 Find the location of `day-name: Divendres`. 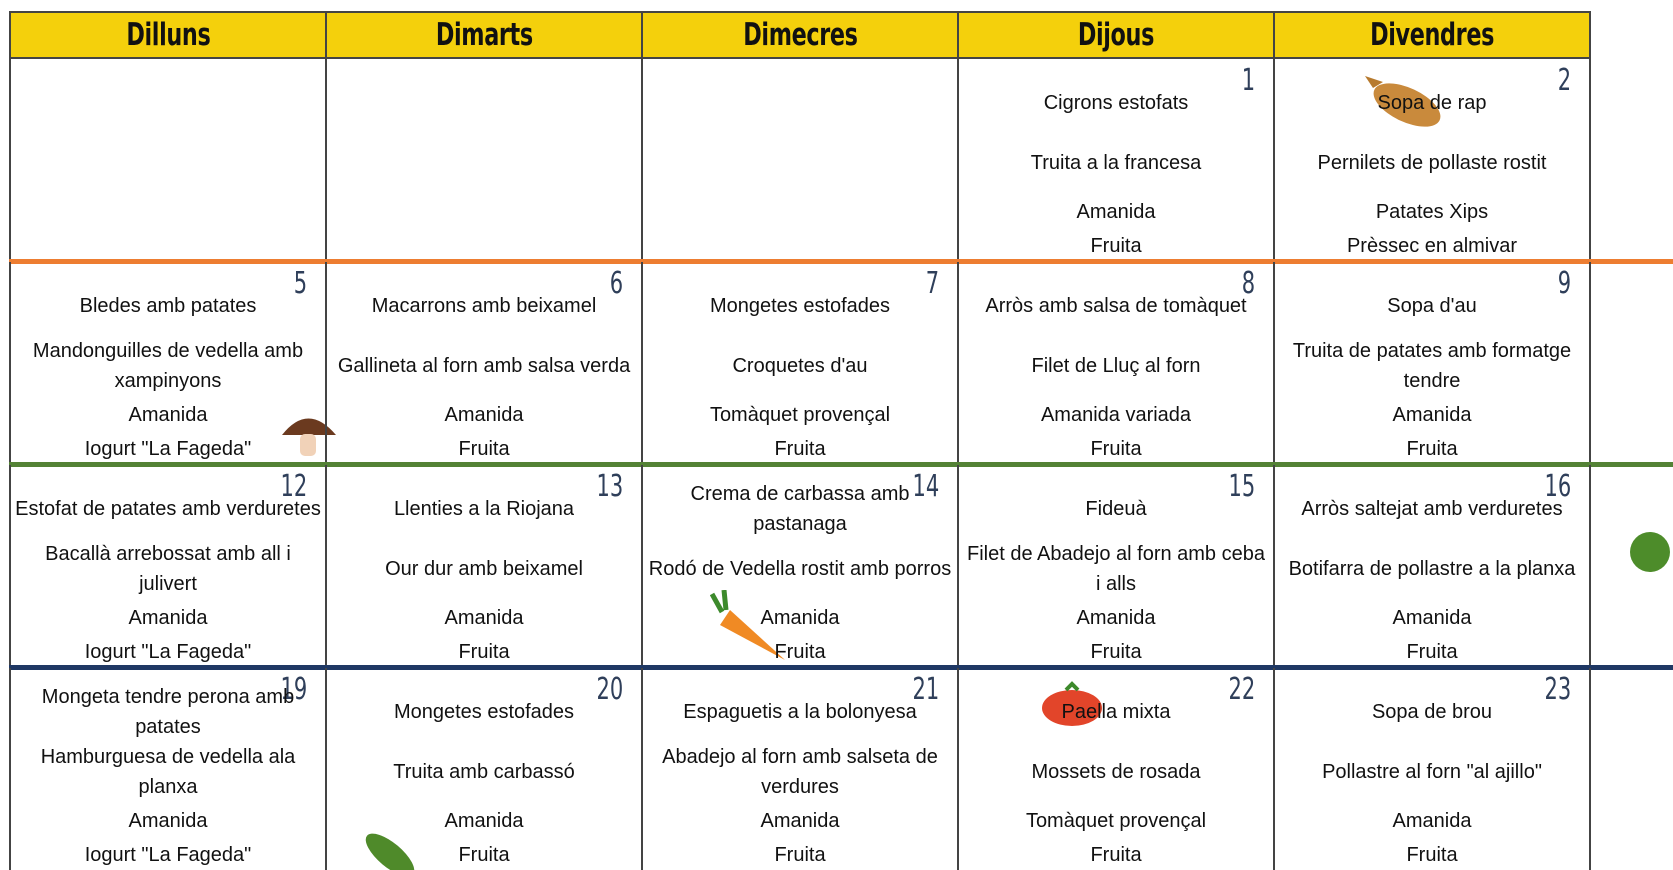

day-name: Divendres is located at coordinates (1432, 35).